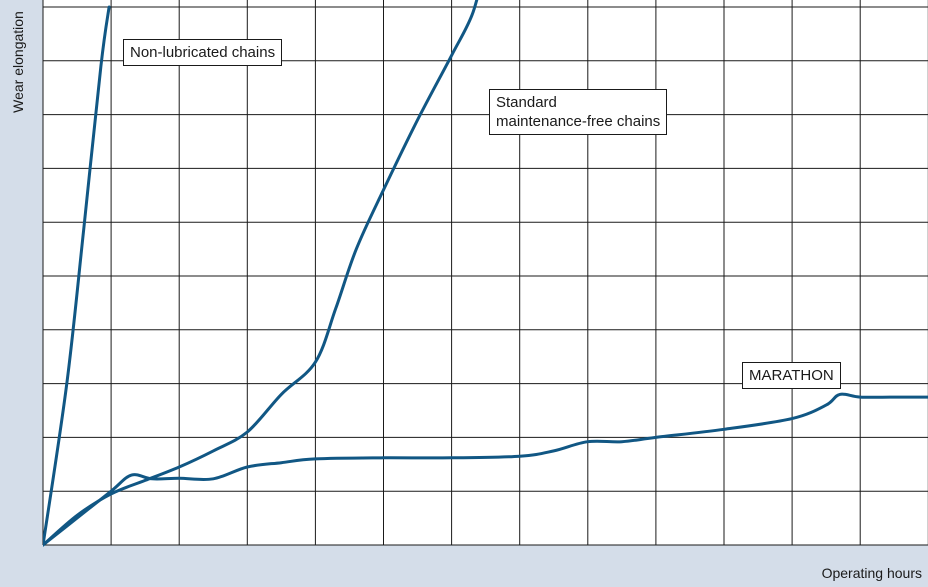 This screenshot has height=587, width=928. What do you see at coordinates (791, 375) in the screenshot?
I see `annotation-marathon: MARATHON` at bounding box center [791, 375].